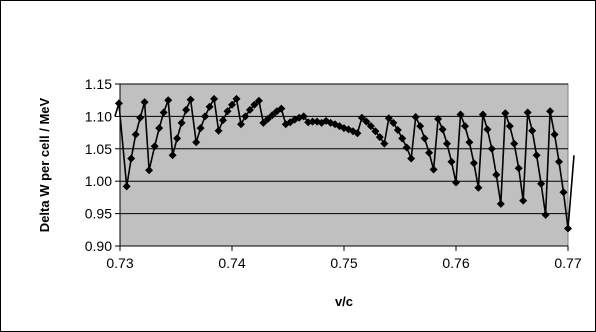  I want to click on x-tick-label: 0.76, so click(455, 263).